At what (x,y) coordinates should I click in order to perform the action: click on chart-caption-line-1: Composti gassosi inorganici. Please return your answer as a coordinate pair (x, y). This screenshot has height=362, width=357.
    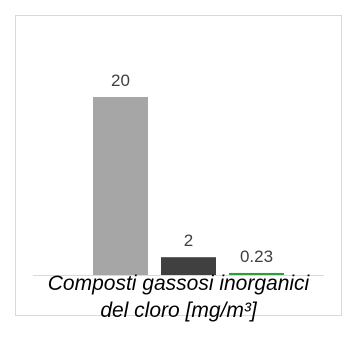
    Looking at the image, I should click on (178, 283).